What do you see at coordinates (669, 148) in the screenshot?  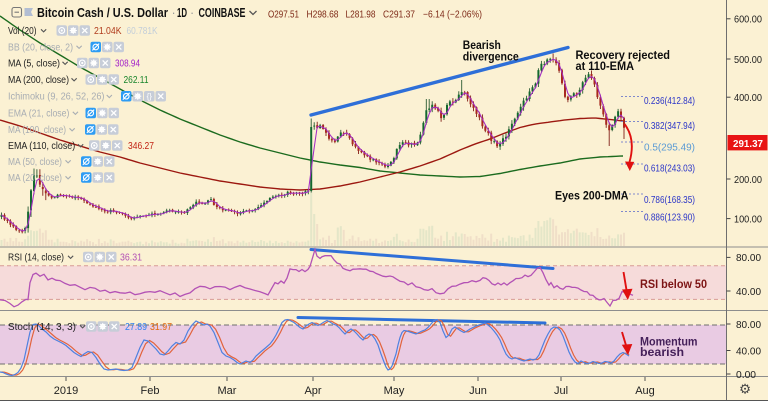 I see `svg-text: 0.5(295.49)` at bounding box center [669, 148].